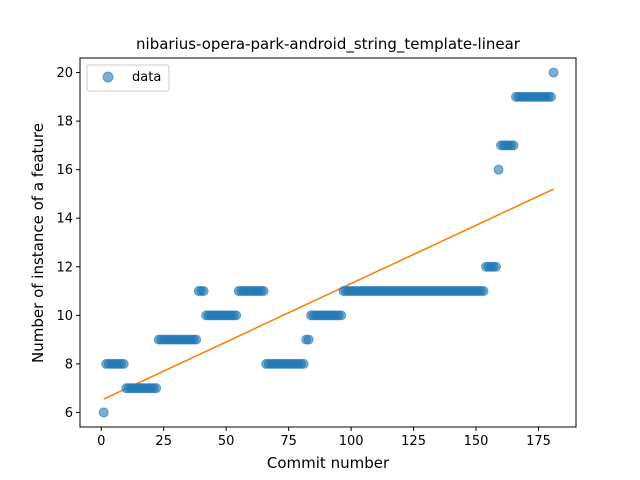 Image resolution: width=640 pixels, height=480 pixels. What do you see at coordinates (163, 441) in the screenshot?
I see `x-tick-label: 25` at bounding box center [163, 441].